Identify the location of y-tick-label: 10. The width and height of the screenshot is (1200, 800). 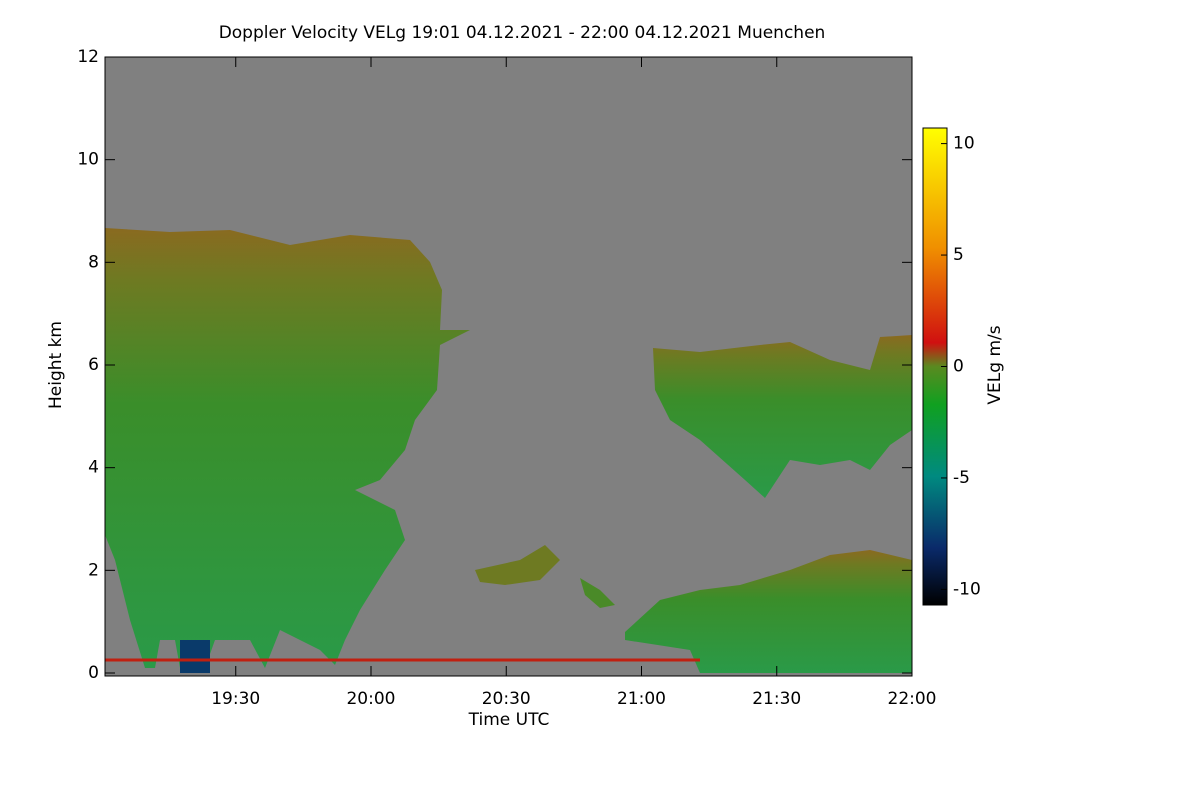
(88, 160).